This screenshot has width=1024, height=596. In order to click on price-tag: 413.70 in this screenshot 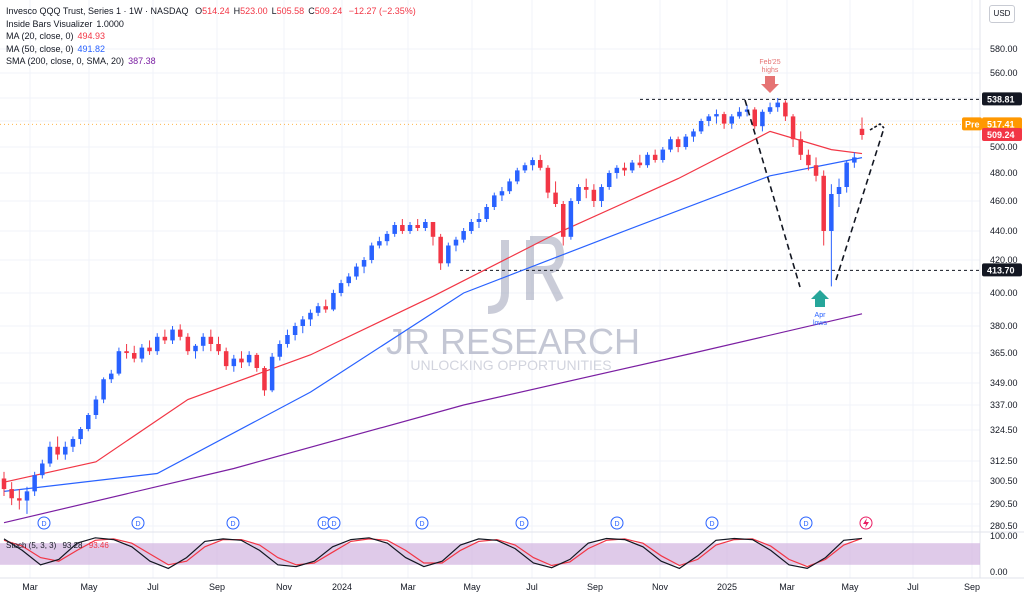, I will do `click(1002, 270)`.